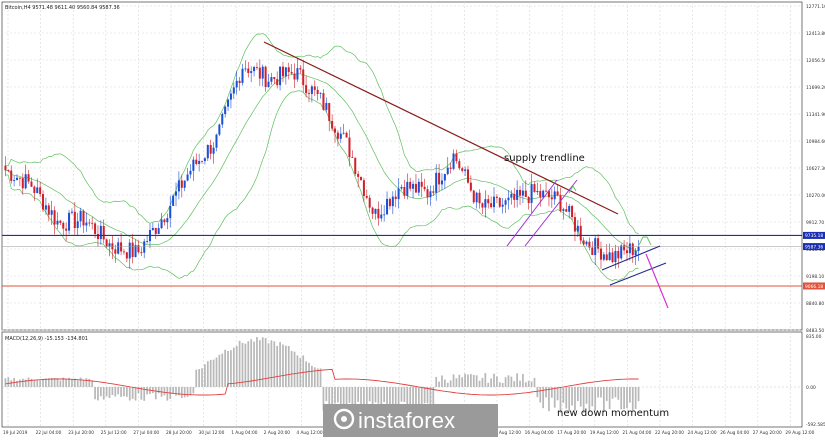 The image size is (825, 441). I want to click on time-tick-label: 30 Jul 12:00, so click(212, 433).